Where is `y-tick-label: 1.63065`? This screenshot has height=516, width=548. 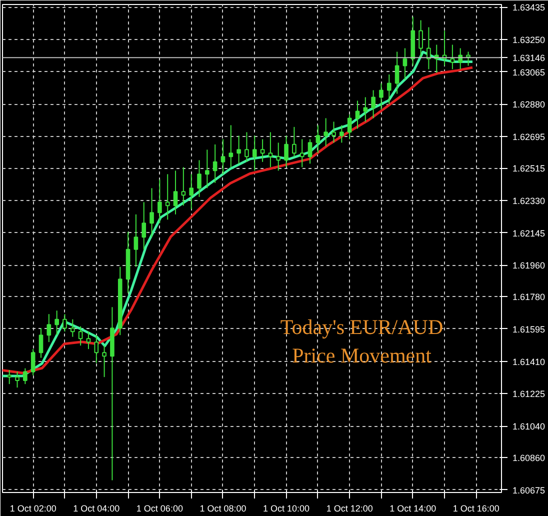
y-tick-label: 1.63065 is located at coordinates (529, 72).